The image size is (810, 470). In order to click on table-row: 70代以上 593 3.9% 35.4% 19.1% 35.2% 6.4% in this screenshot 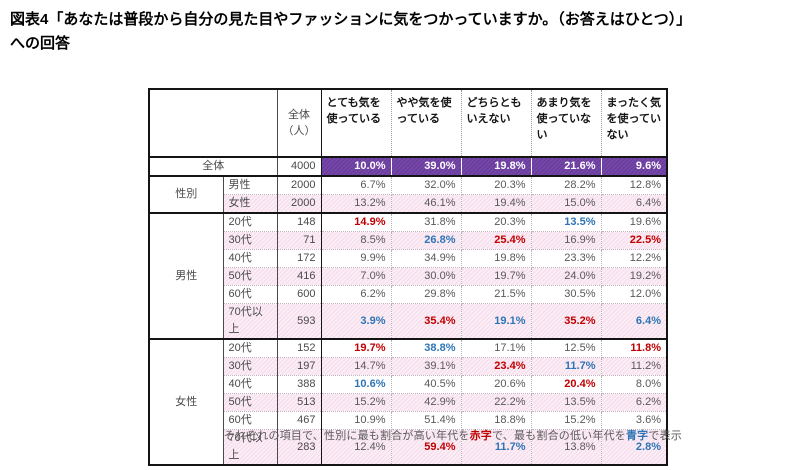, I will do `click(408, 321)`.